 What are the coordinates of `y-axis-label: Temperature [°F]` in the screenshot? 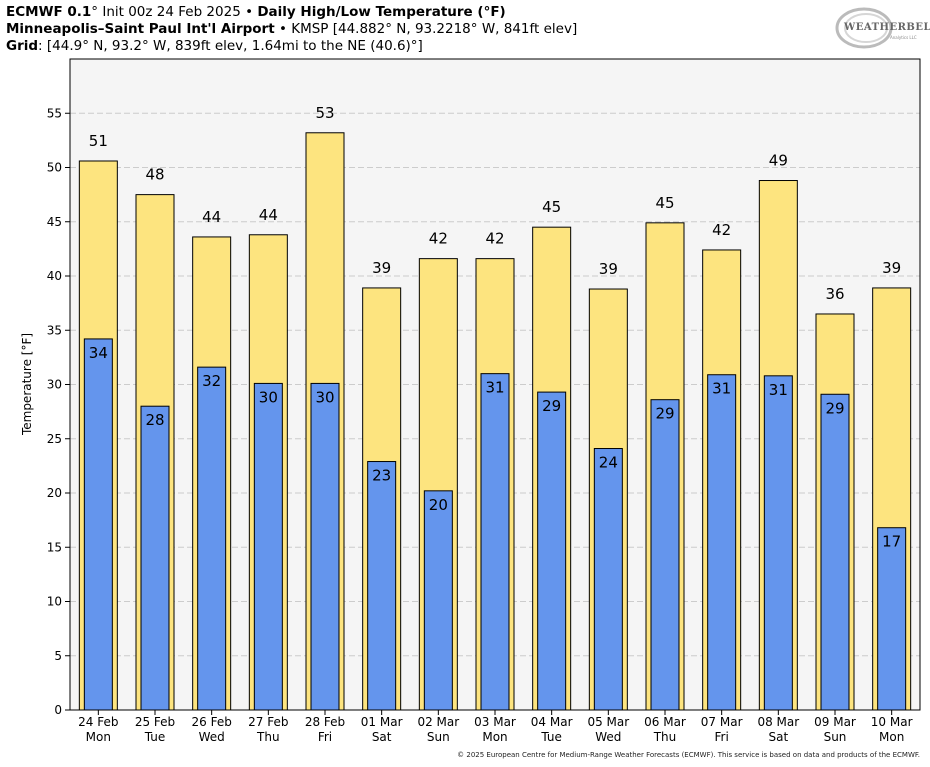 It's located at (27, 384).